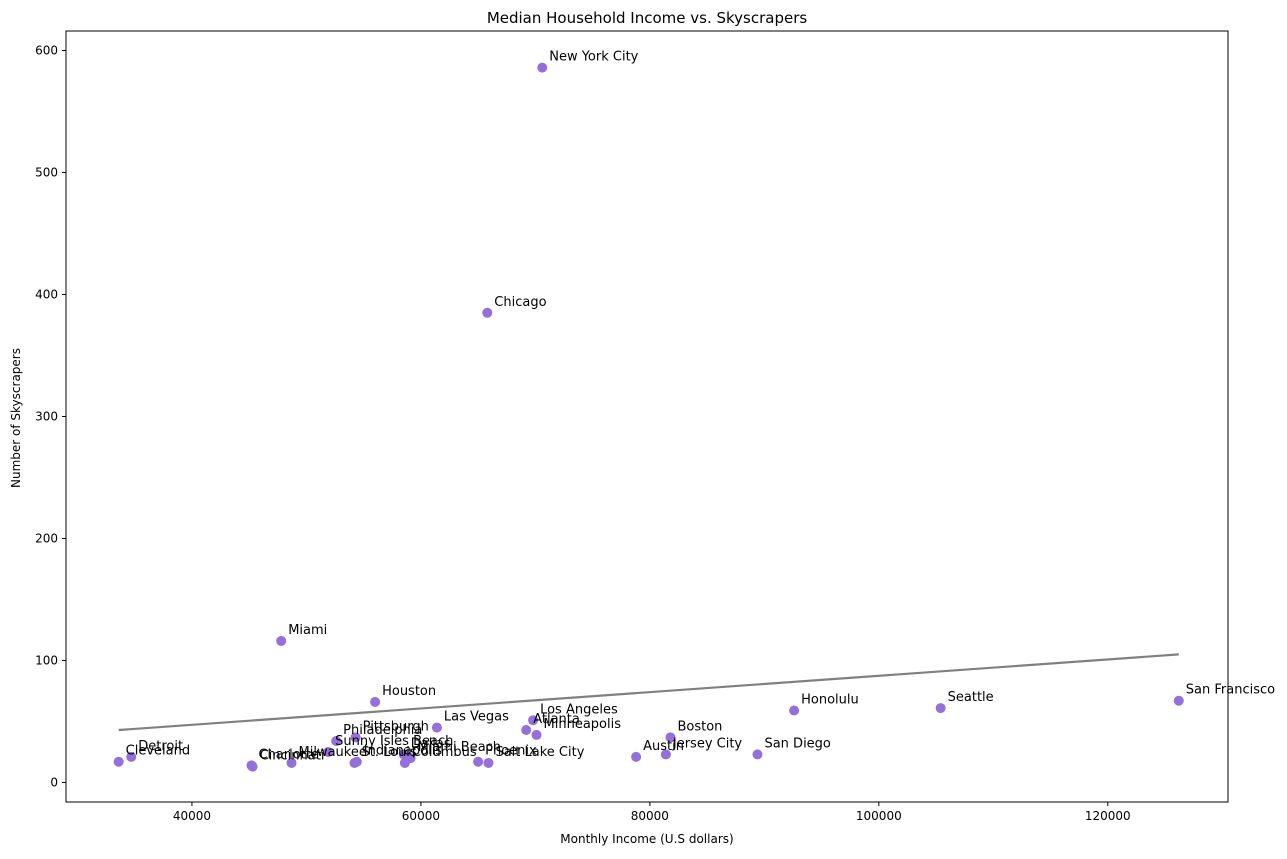 Image resolution: width=1287 pixels, height=859 pixels. Describe the element at coordinates (583, 724) in the screenshot. I see `point-label: Minneapolis` at that location.